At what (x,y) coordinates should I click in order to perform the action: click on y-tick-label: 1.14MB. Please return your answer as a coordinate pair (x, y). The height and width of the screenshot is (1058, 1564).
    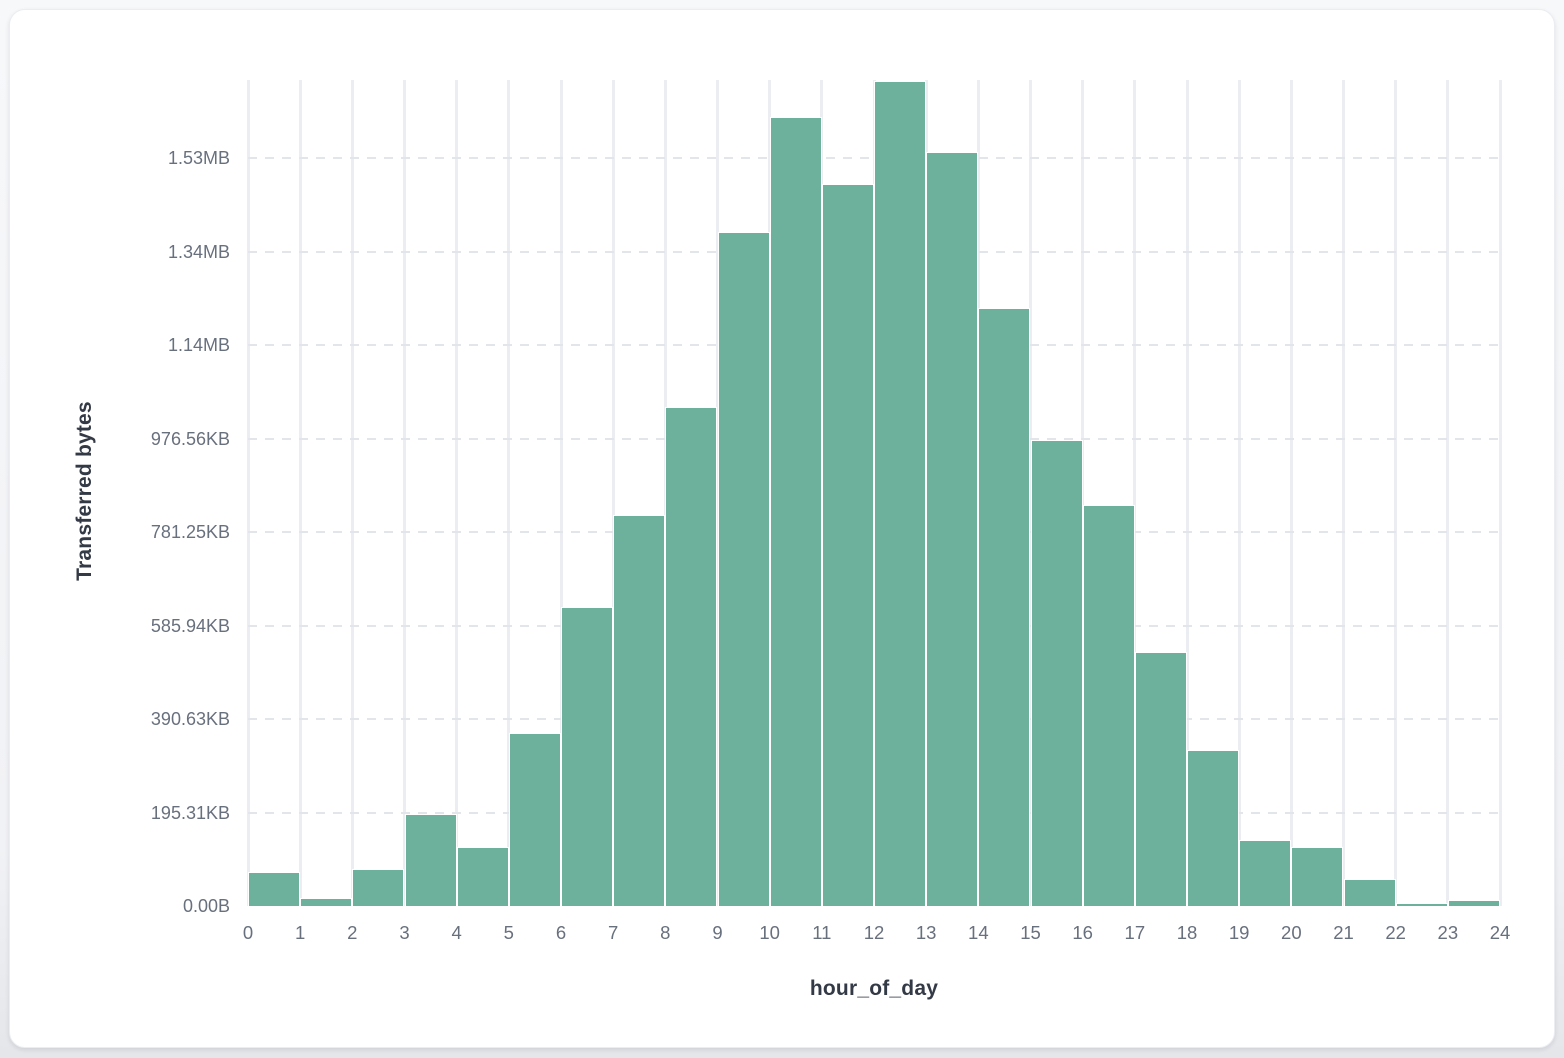
    Looking at the image, I should click on (198, 345).